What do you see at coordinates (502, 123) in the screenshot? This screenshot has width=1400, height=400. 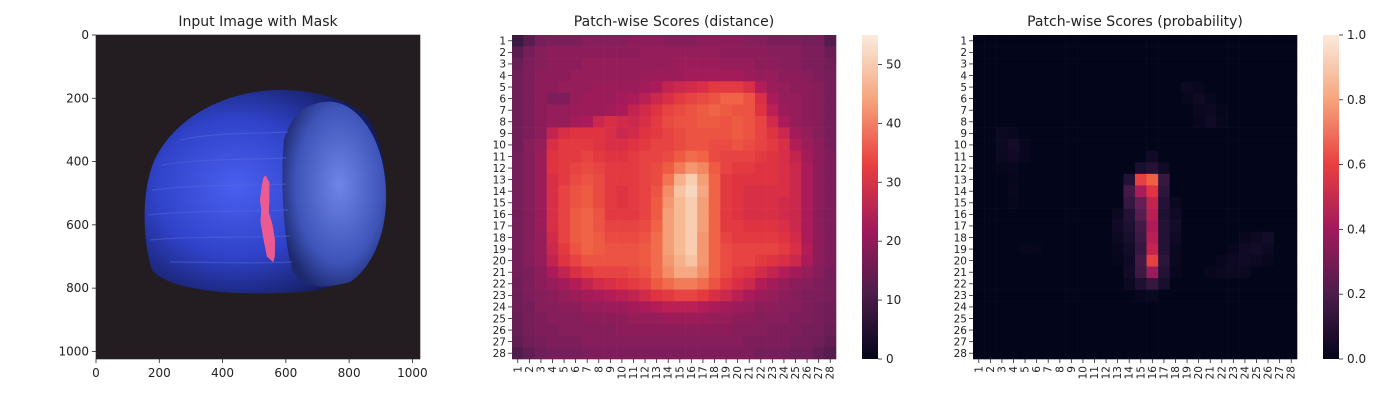 I see `distance-heatmap-y-tick-label: 8` at bounding box center [502, 123].